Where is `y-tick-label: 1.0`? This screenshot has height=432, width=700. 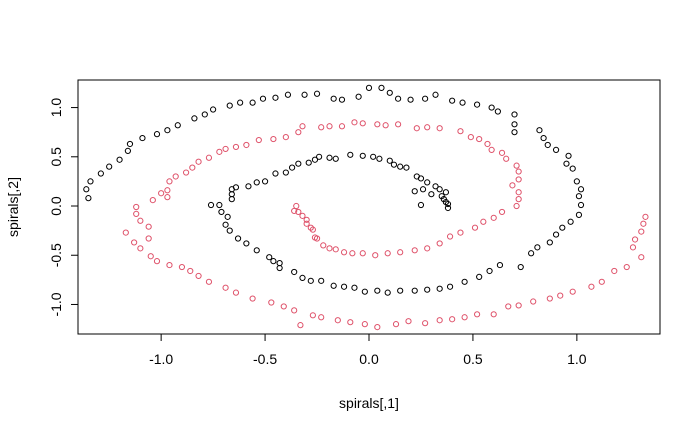
y-tick-label: 1.0 is located at coordinates (56, 108).